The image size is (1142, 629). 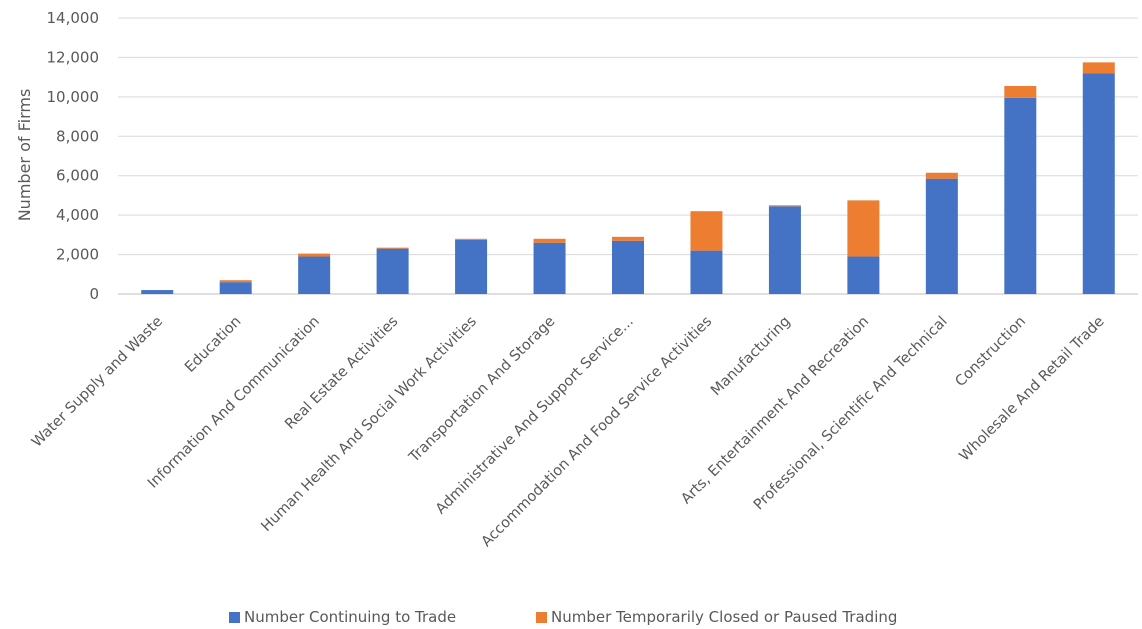 What do you see at coordinates (77, 176) in the screenshot?
I see `y-tick-label: 6,000` at bounding box center [77, 176].